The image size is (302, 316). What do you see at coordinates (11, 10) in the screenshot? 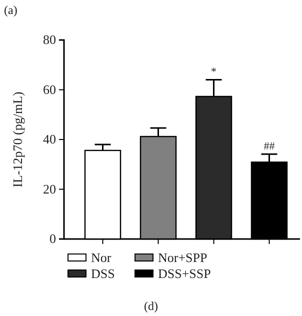
I see `text: (a)` at bounding box center [11, 10].